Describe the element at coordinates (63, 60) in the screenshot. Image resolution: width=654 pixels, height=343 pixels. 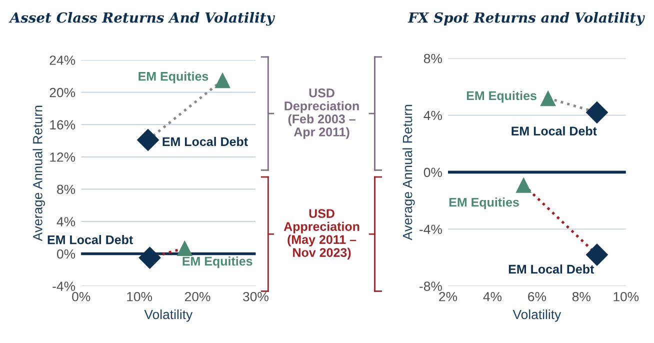
I see `y-tick-label: 24%` at that location.